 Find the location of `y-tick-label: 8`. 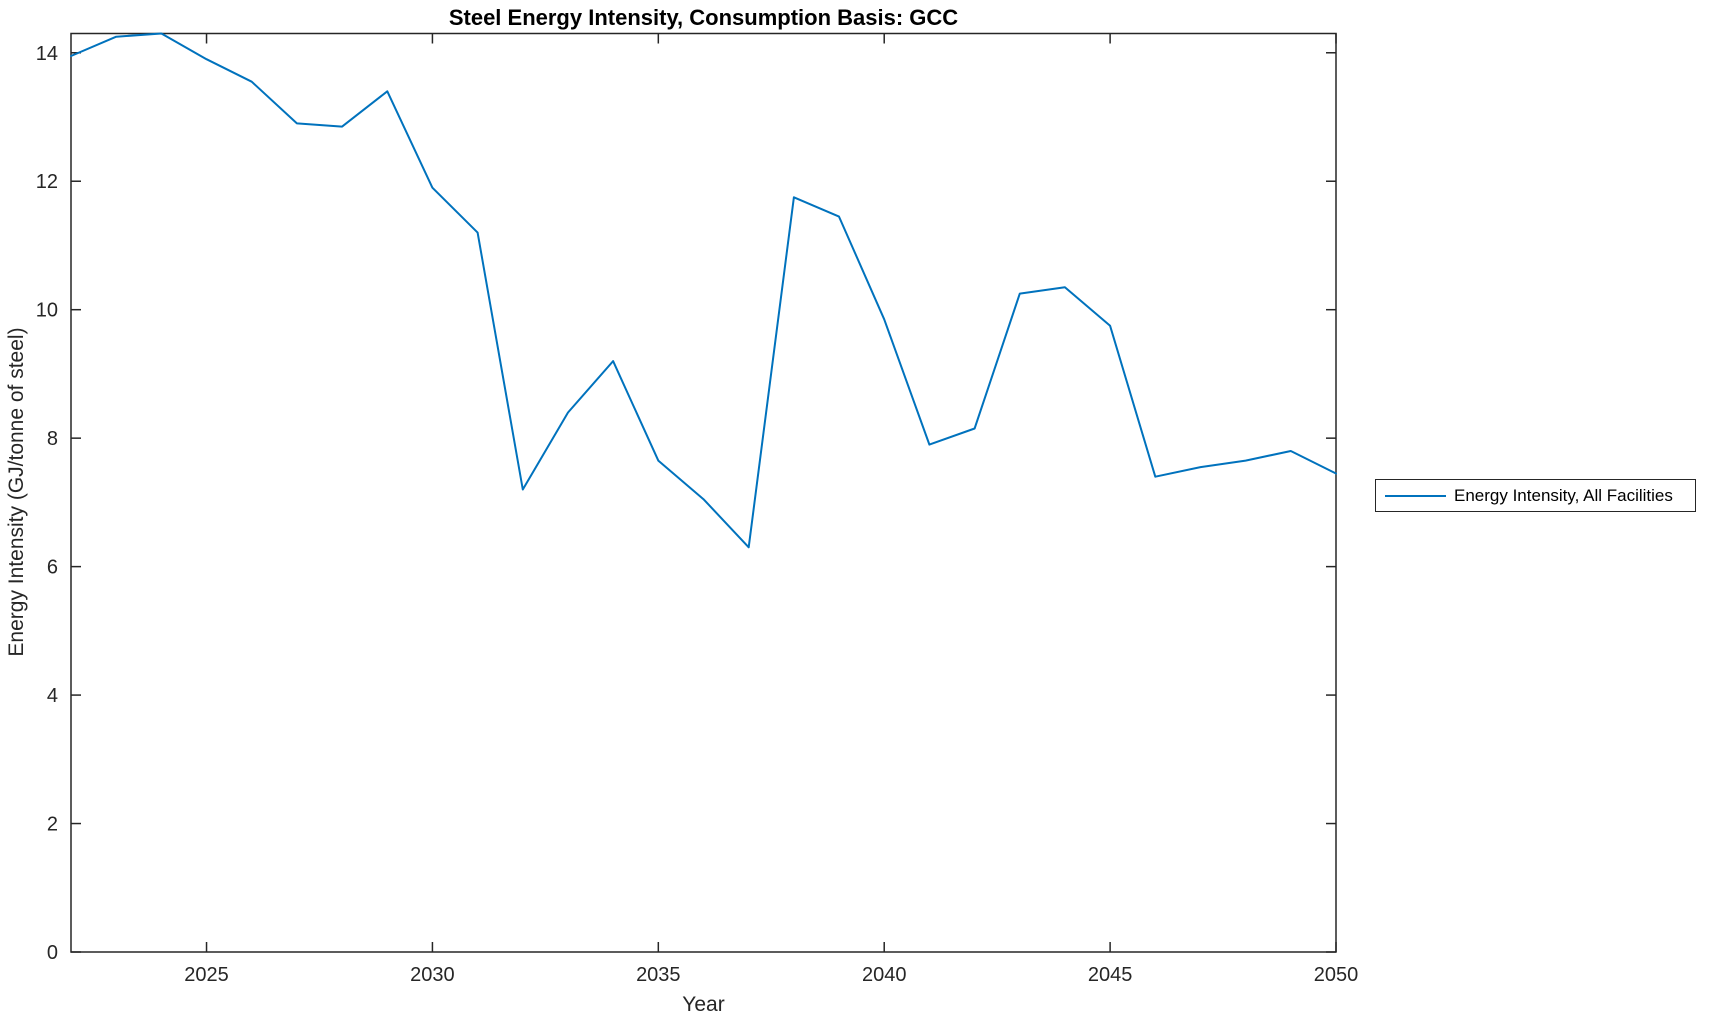

y-tick-label: 8 is located at coordinates (52, 439).